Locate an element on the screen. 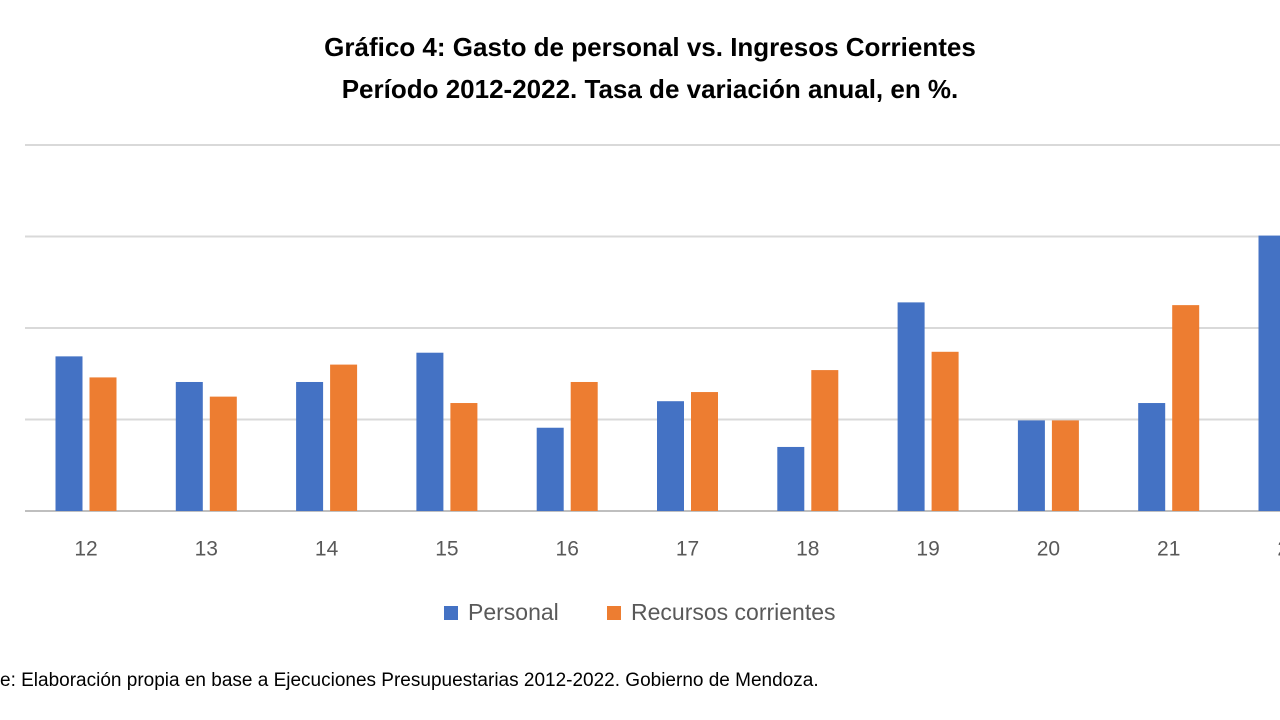 This screenshot has height=720, width=1280. x-tick-label: 12 is located at coordinates (85, 549).